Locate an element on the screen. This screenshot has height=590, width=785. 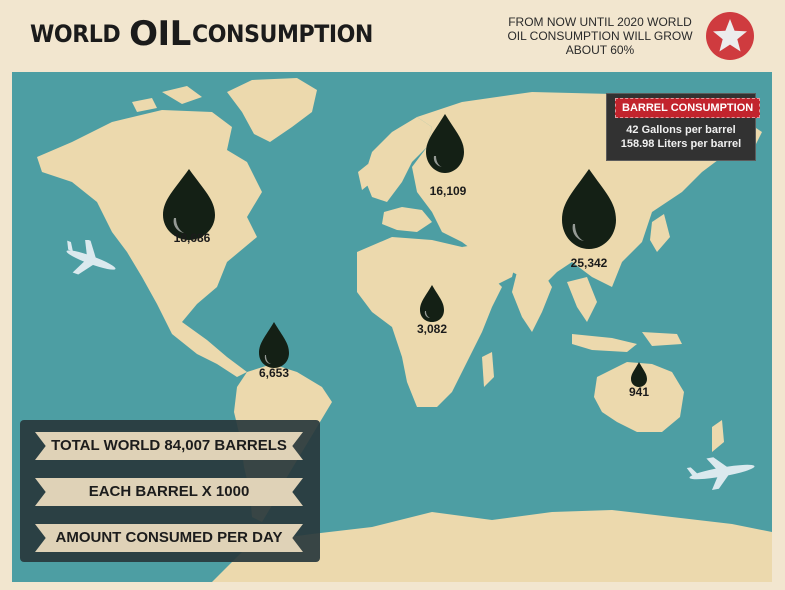
page-title: WORLD OILCONSUMPTION is located at coordinates (209, 34).